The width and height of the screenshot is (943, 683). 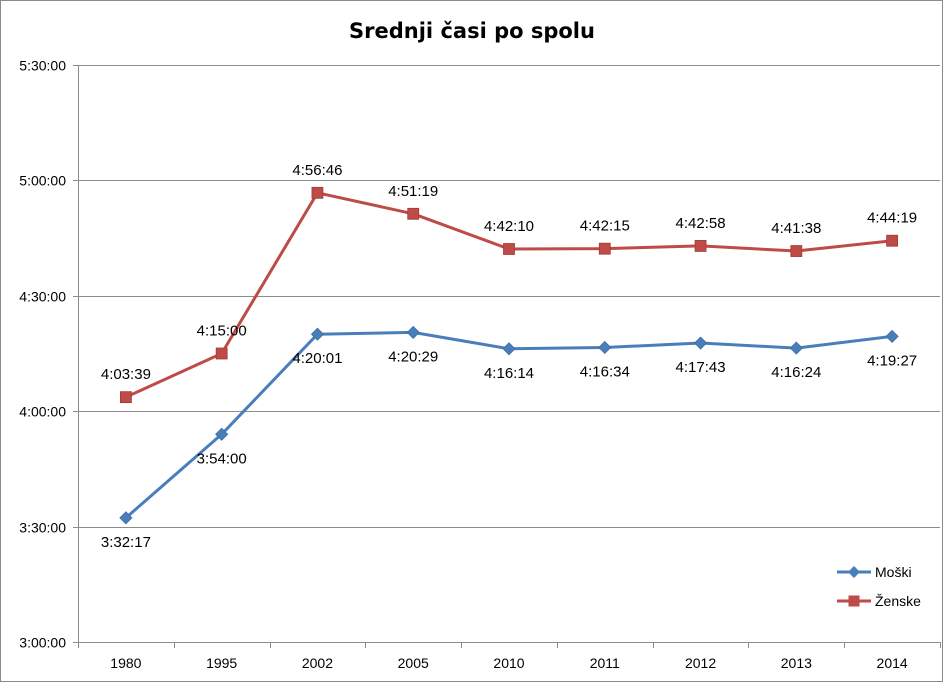 I want to click on y-tick-label: 3:30:00, so click(x=42, y=528).